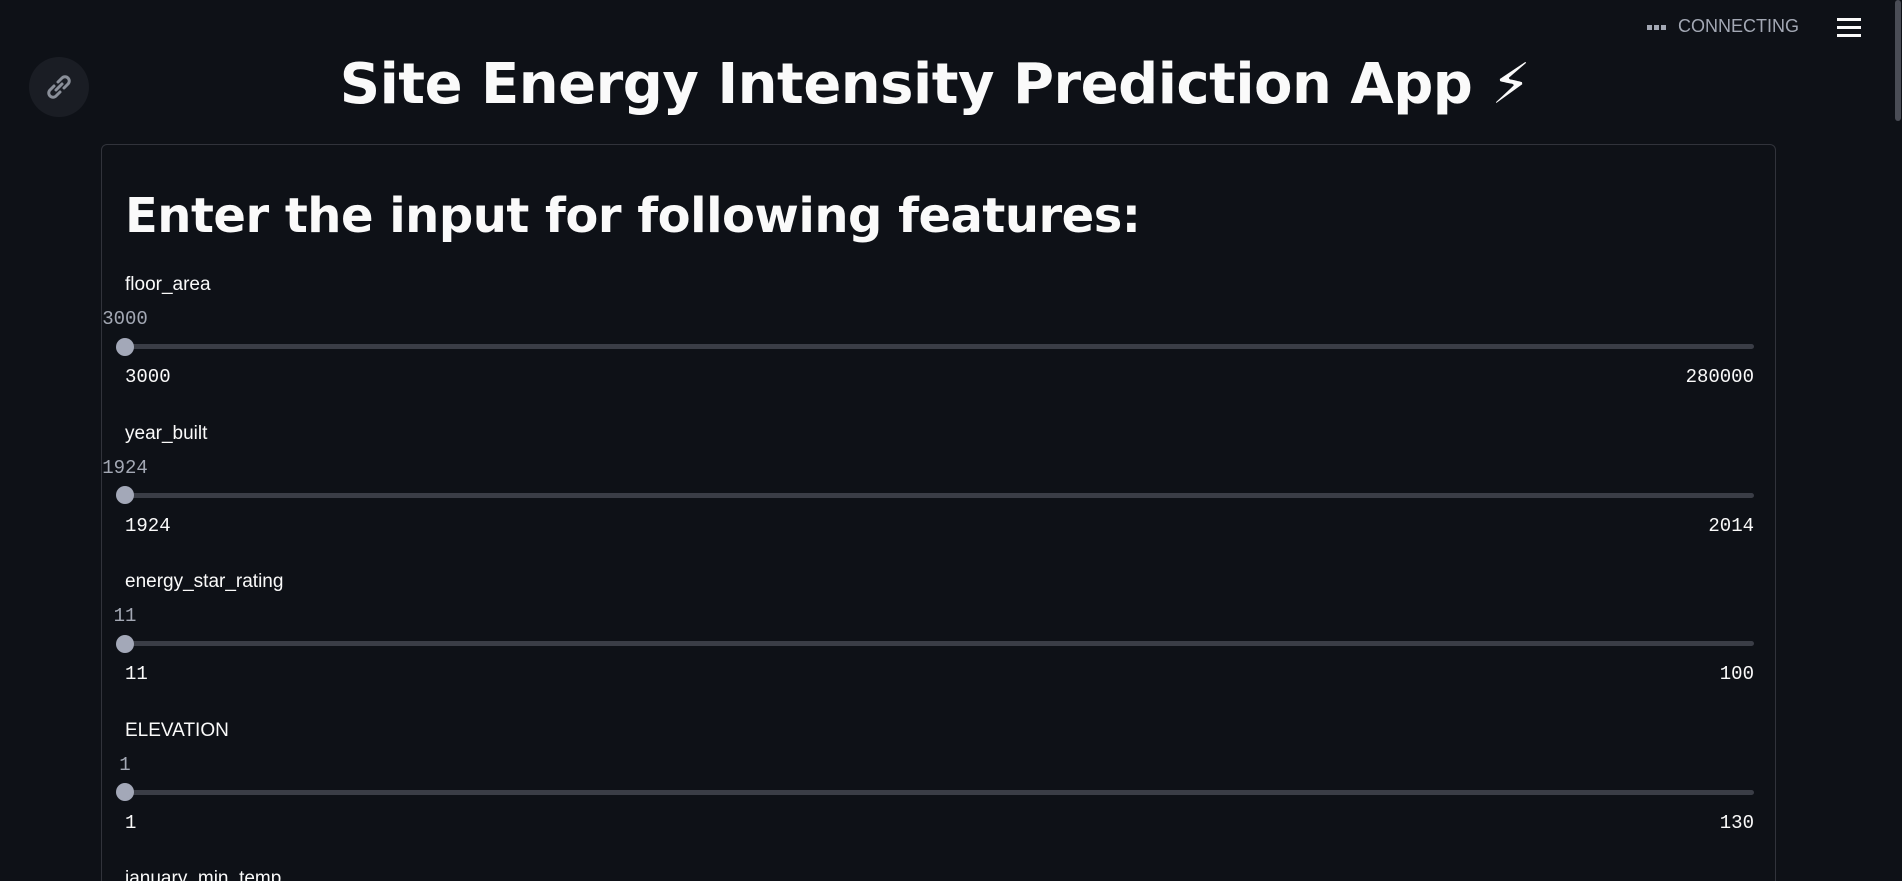 This screenshot has height=881, width=1902. Describe the element at coordinates (125, 764) in the screenshot. I see `slider-value: 1` at that location.